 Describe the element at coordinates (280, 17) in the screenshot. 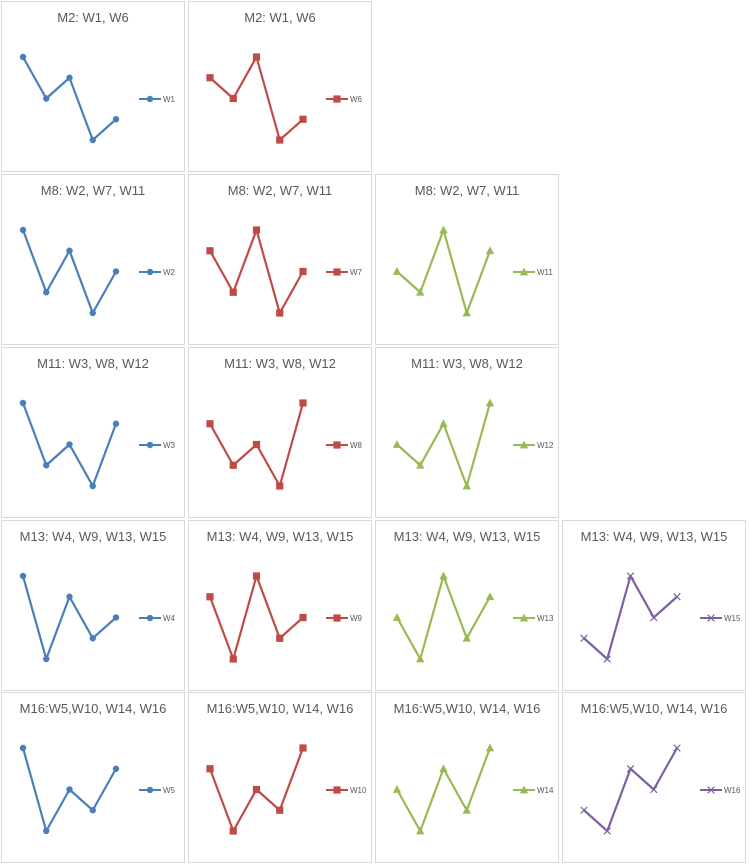

I see `chart-title: M2: W1, W6` at that location.